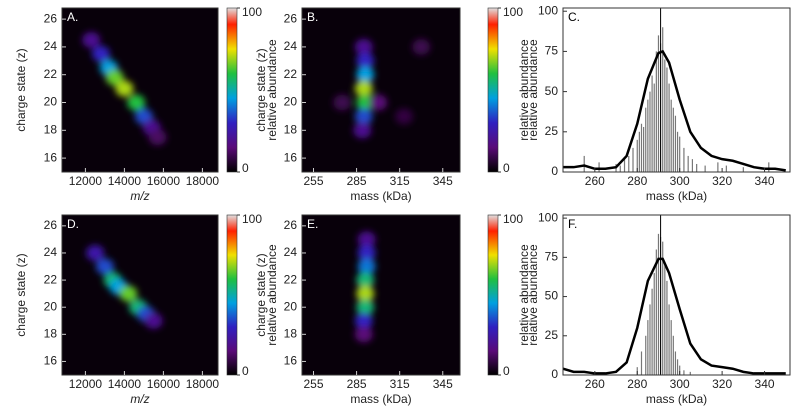 This screenshot has width=800, height=416. What do you see at coordinates (572, 224) in the screenshot?
I see `panel-label: F.` at bounding box center [572, 224].